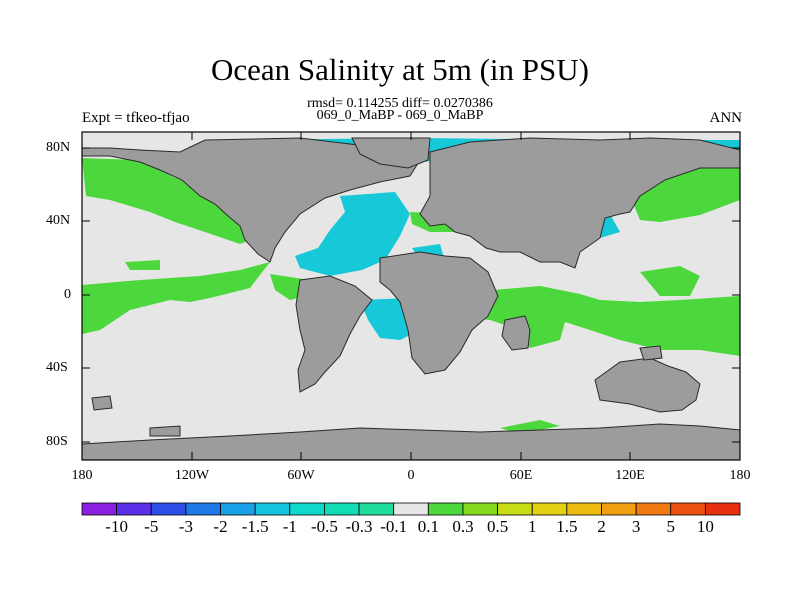 The height and width of the screenshot is (600, 800). I want to click on lat-tick-40n: 40N, so click(58, 220).